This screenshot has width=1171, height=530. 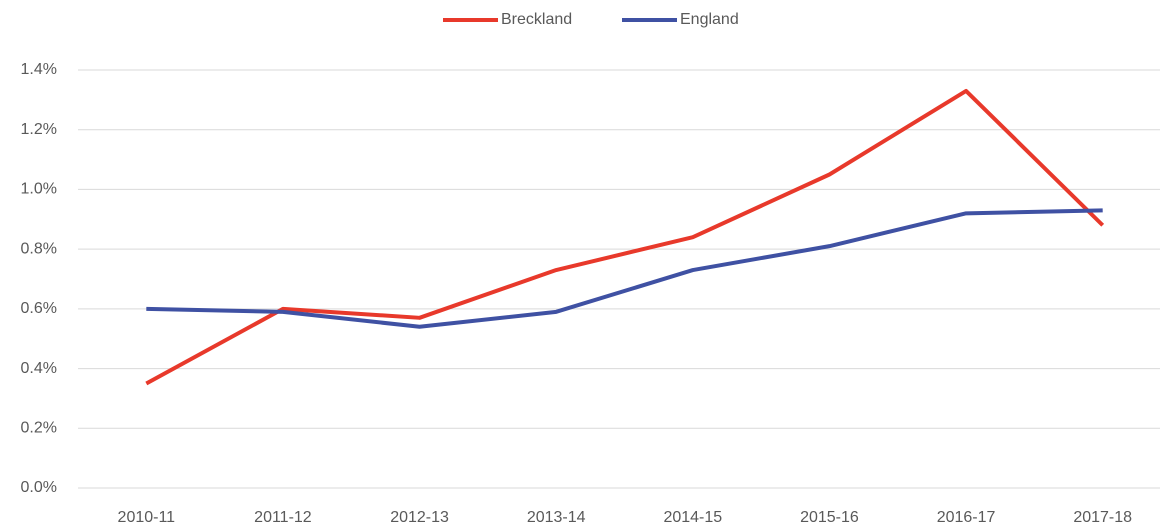 I want to click on y-tick-label: 0.4%, so click(x=39, y=368).